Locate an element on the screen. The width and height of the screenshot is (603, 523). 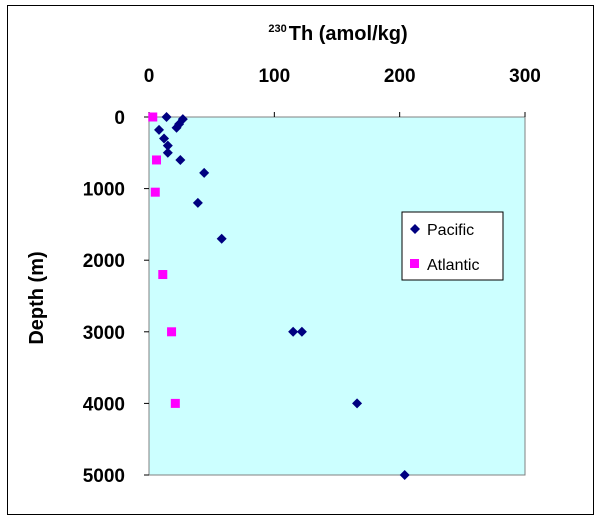
x-axis-ticks: 0 100 200 300 is located at coordinates (342, 91).